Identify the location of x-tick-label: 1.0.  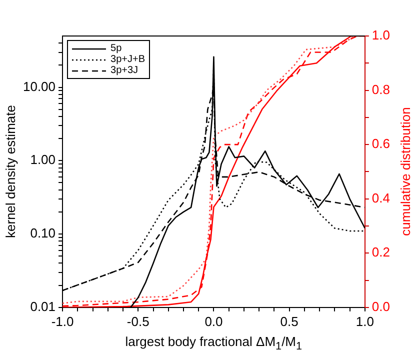
(365, 321).